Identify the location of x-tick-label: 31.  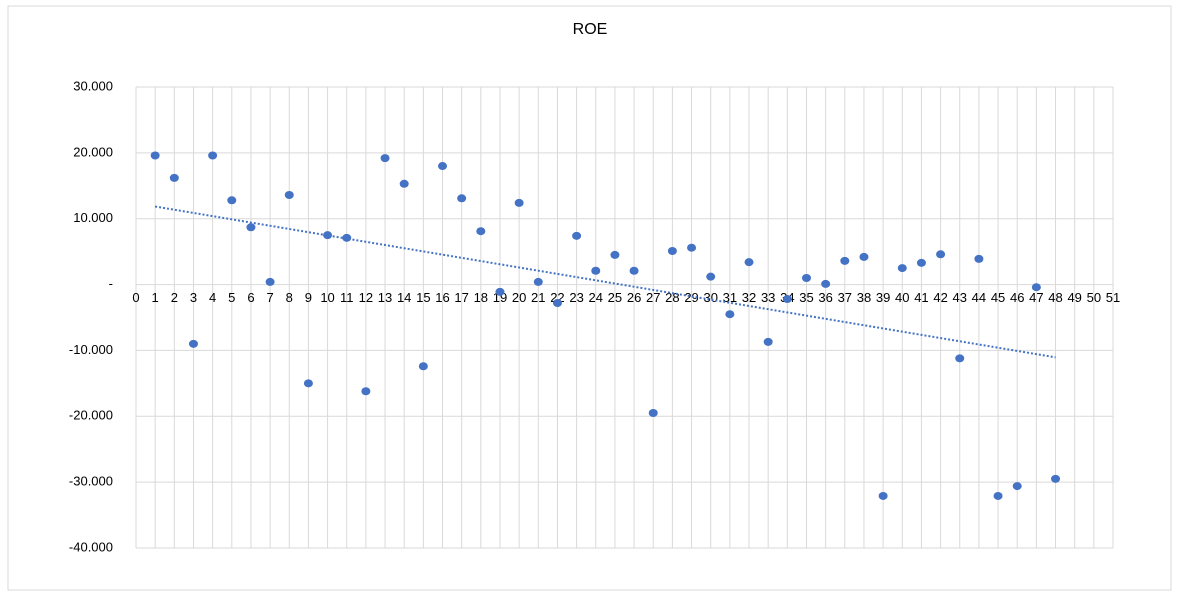
(730, 297).